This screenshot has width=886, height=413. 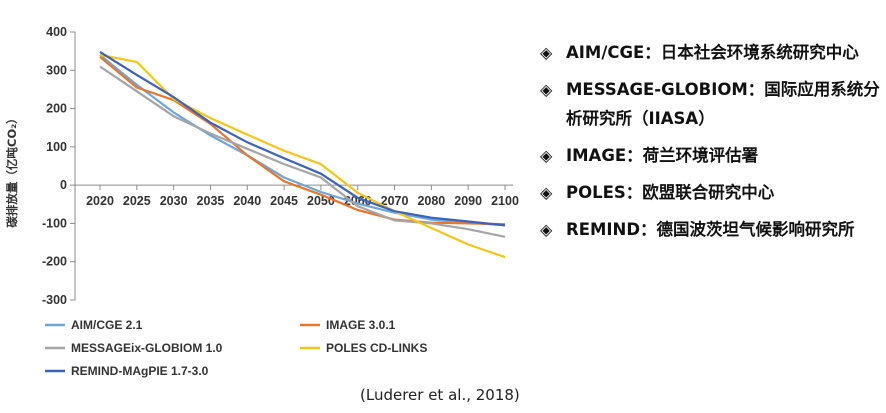 I want to click on x-tick-label: 2020, so click(x=100, y=201).